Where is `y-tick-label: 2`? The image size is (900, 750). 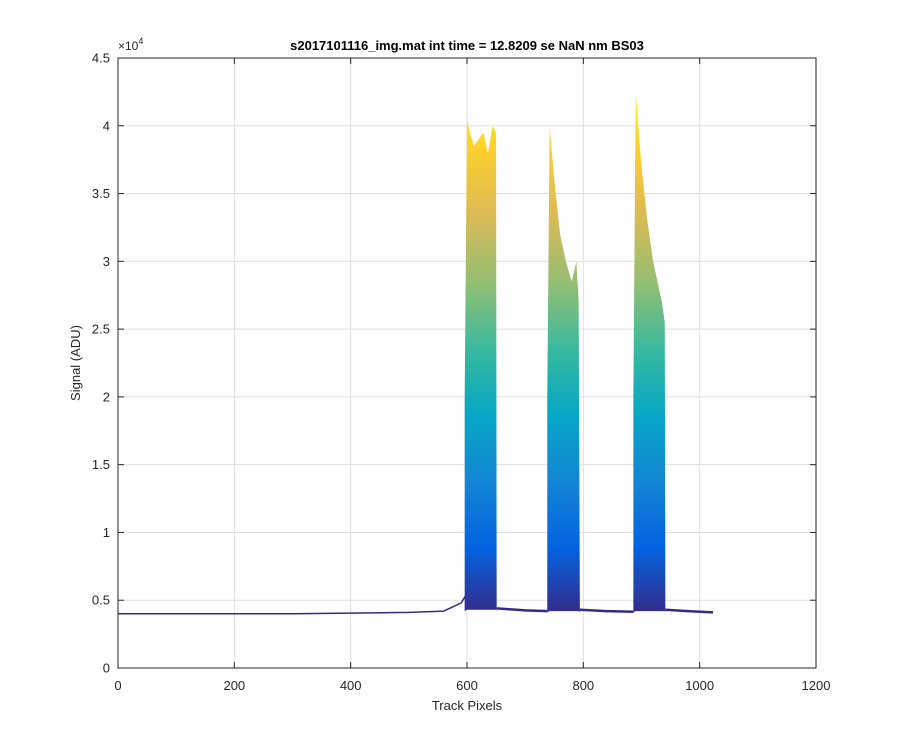 y-tick-label: 2 is located at coordinates (106, 396).